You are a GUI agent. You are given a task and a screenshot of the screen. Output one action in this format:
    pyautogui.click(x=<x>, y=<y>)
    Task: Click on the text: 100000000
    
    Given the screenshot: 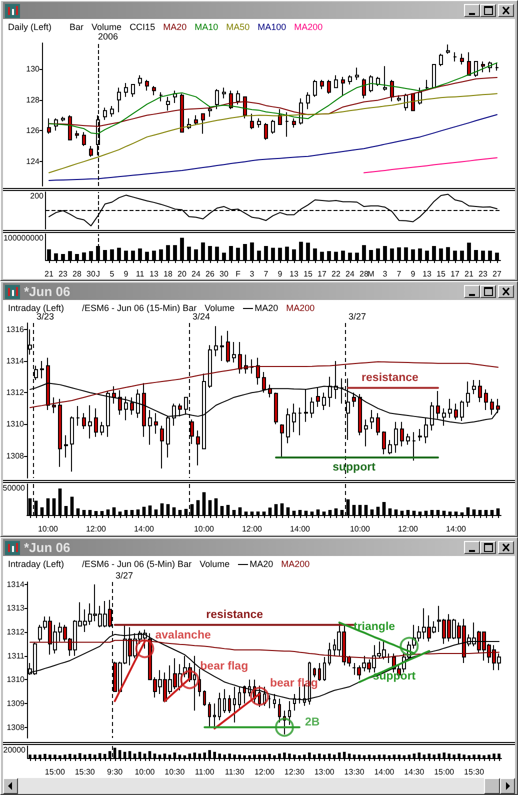 What is the action you would take?
    pyautogui.click(x=23, y=238)
    